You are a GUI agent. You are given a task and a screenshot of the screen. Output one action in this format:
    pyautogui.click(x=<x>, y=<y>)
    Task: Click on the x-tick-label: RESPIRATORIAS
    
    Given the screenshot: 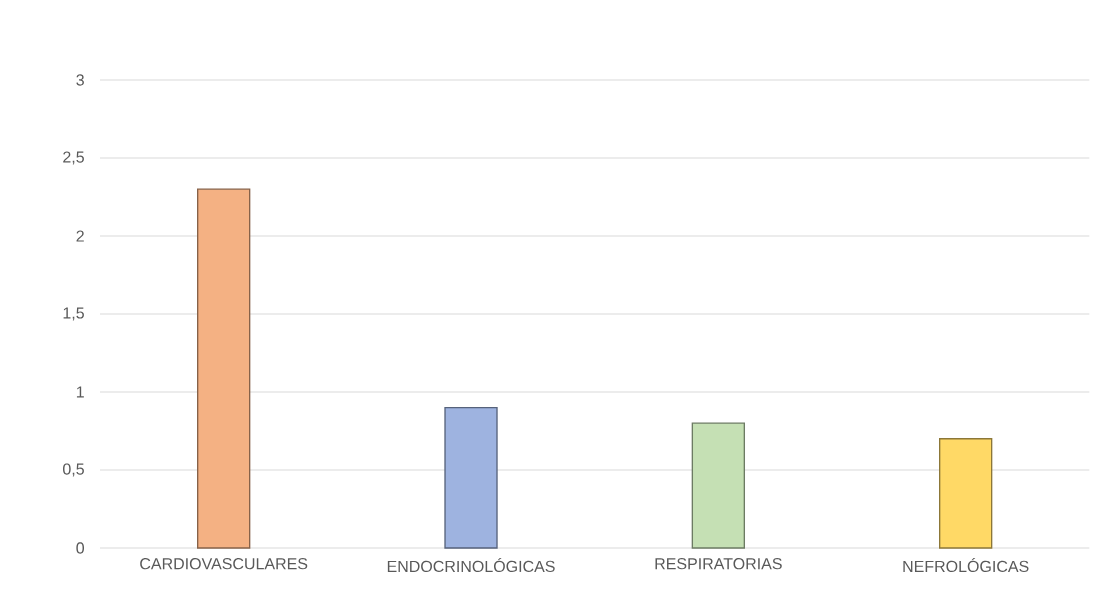 What is the action you would take?
    pyautogui.click(x=718, y=564)
    